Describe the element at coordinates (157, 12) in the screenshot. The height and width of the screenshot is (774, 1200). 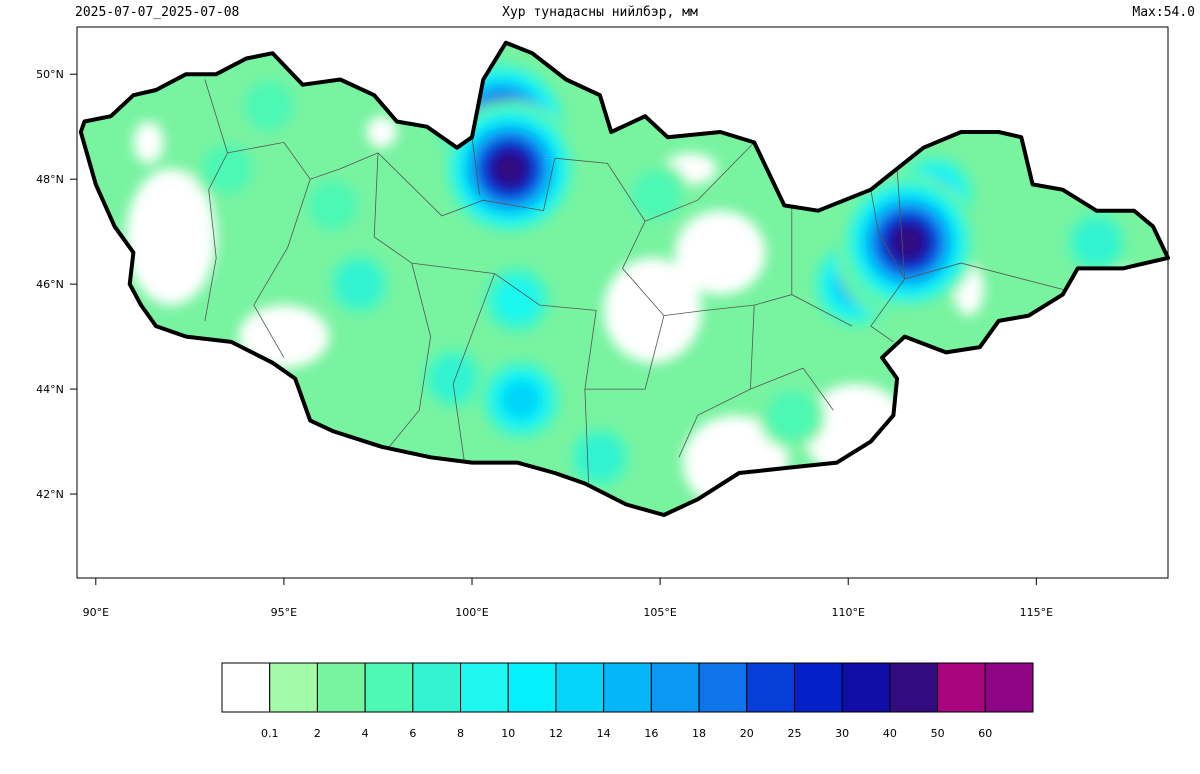
I see `date-range-label: 2025-07-07_2025-07-08` at that location.